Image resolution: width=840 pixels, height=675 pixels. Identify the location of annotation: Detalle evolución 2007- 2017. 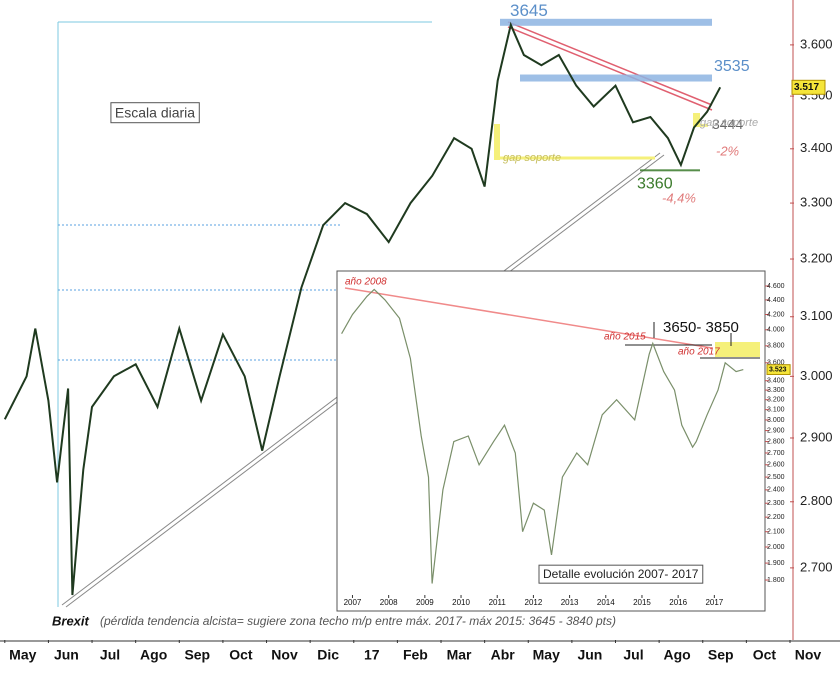
(621, 574).